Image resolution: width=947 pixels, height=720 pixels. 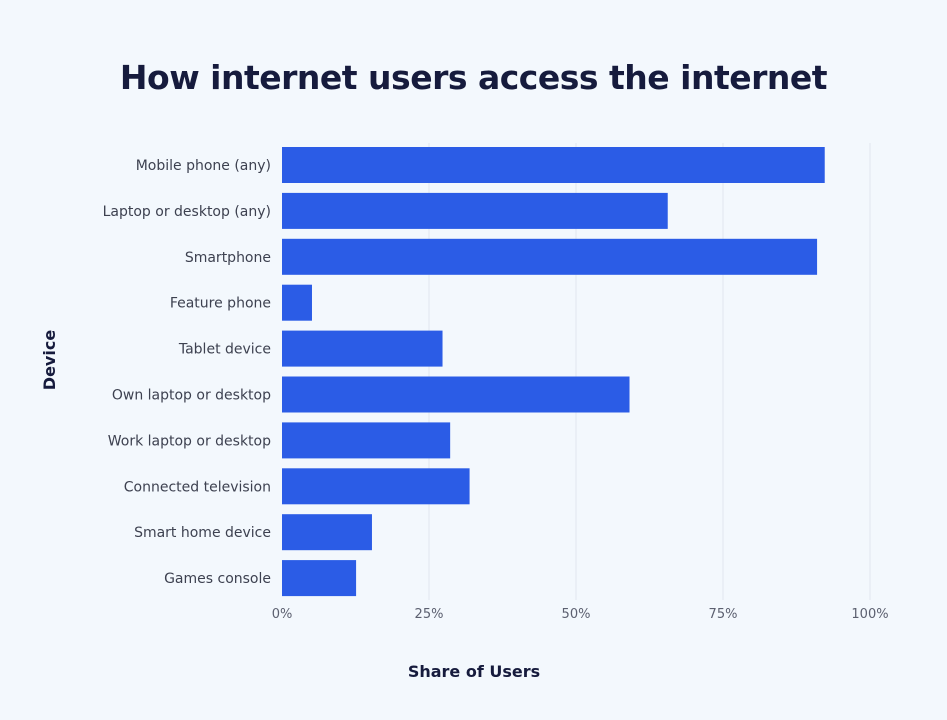 What do you see at coordinates (473, 77) in the screenshot?
I see `chart-title: How internet users access the internet` at bounding box center [473, 77].